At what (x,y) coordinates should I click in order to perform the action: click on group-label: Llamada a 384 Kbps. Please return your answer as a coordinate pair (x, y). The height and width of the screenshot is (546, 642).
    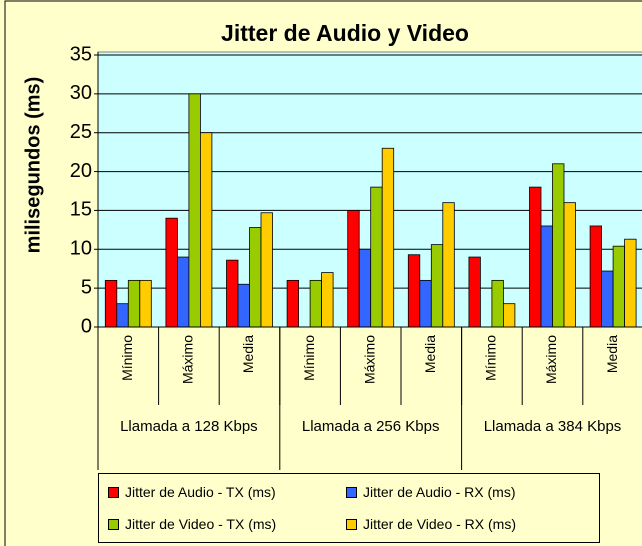
    Looking at the image, I should click on (552, 426).